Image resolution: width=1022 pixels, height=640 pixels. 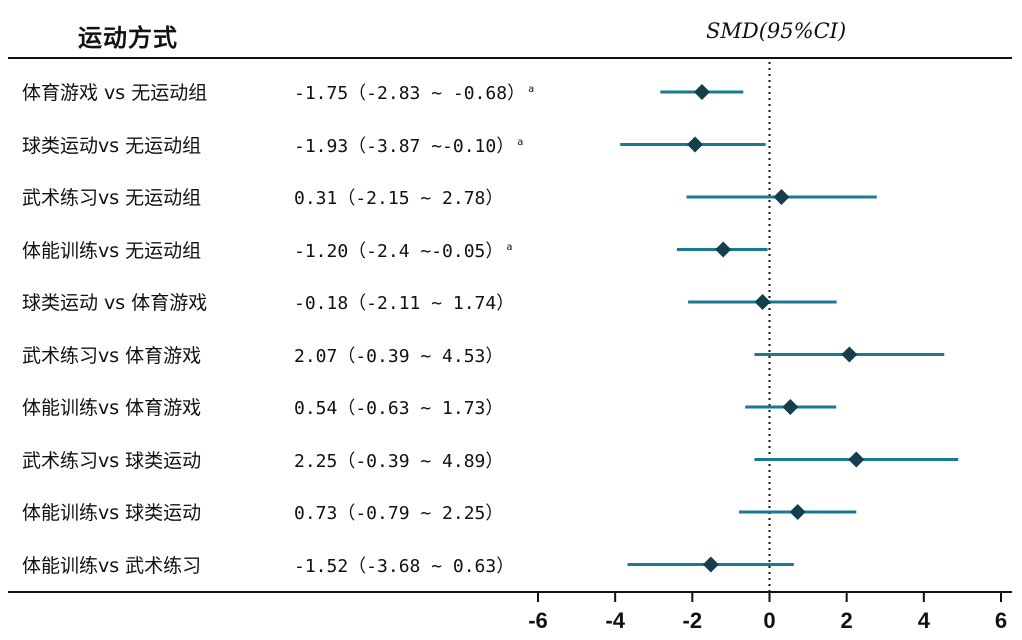 What do you see at coordinates (115, 93) in the screenshot?
I see `row-comparison-label: 体育游戏 vs 无运动组` at bounding box center [115, 93].